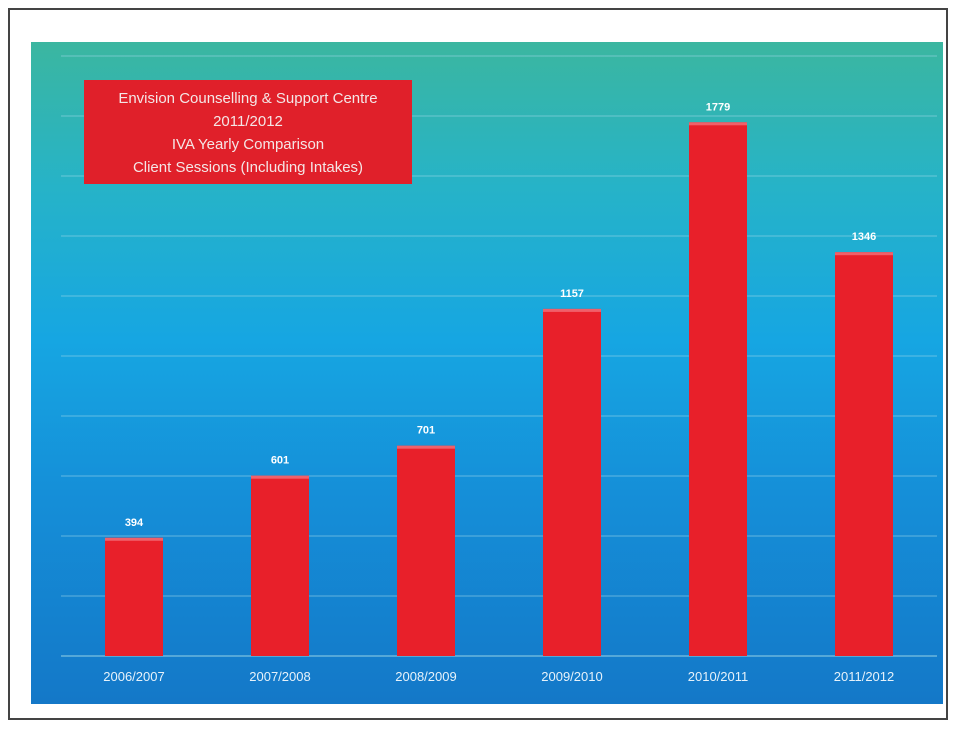 Image resolution: width=958 pixels, height=729 pixels. I want to click on title-line-metric: Client Sessions (Including Intakes), so click(248, 167).